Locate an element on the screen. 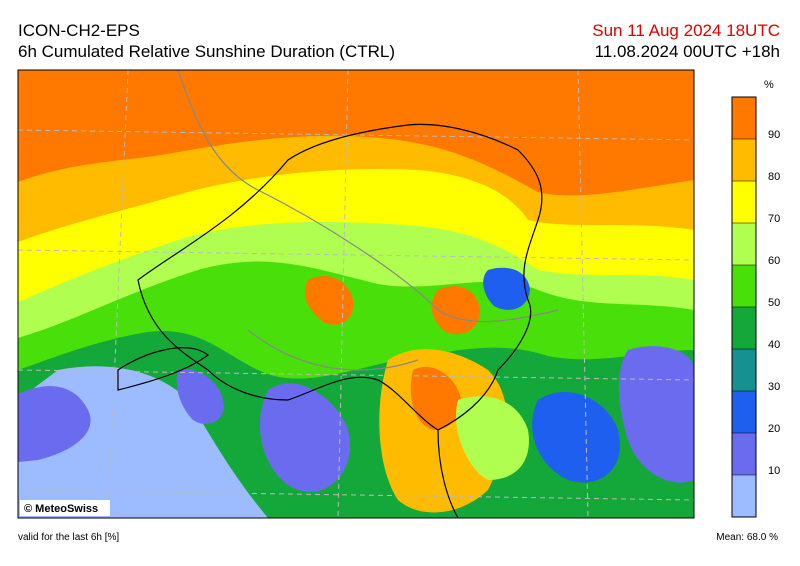 The height and width of the screenshot is (566, 800). footer-note: valid for the last 6h [%] is located at coordinates (68, 537).